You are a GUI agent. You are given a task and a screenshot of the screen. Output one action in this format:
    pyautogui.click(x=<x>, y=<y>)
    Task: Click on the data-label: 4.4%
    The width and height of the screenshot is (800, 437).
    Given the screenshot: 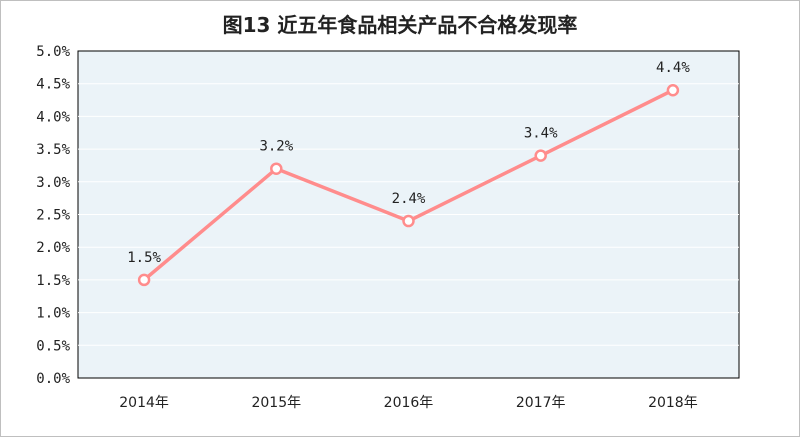 What is the action you would take?
    pyautogui.click(x=673, y=68)
    